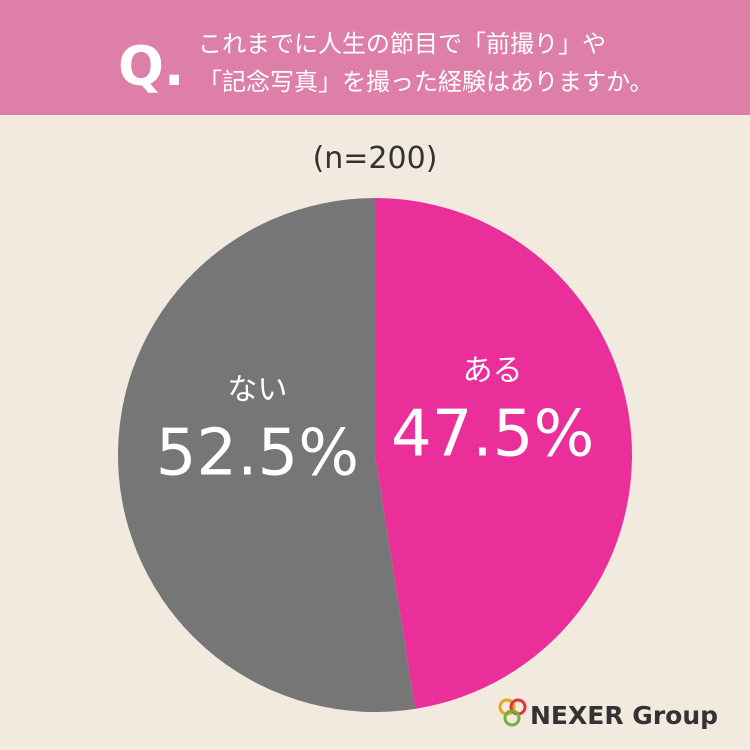 This screenshot has height=750, width=750. I want to click on question-mark: Q., so click(151, 66).